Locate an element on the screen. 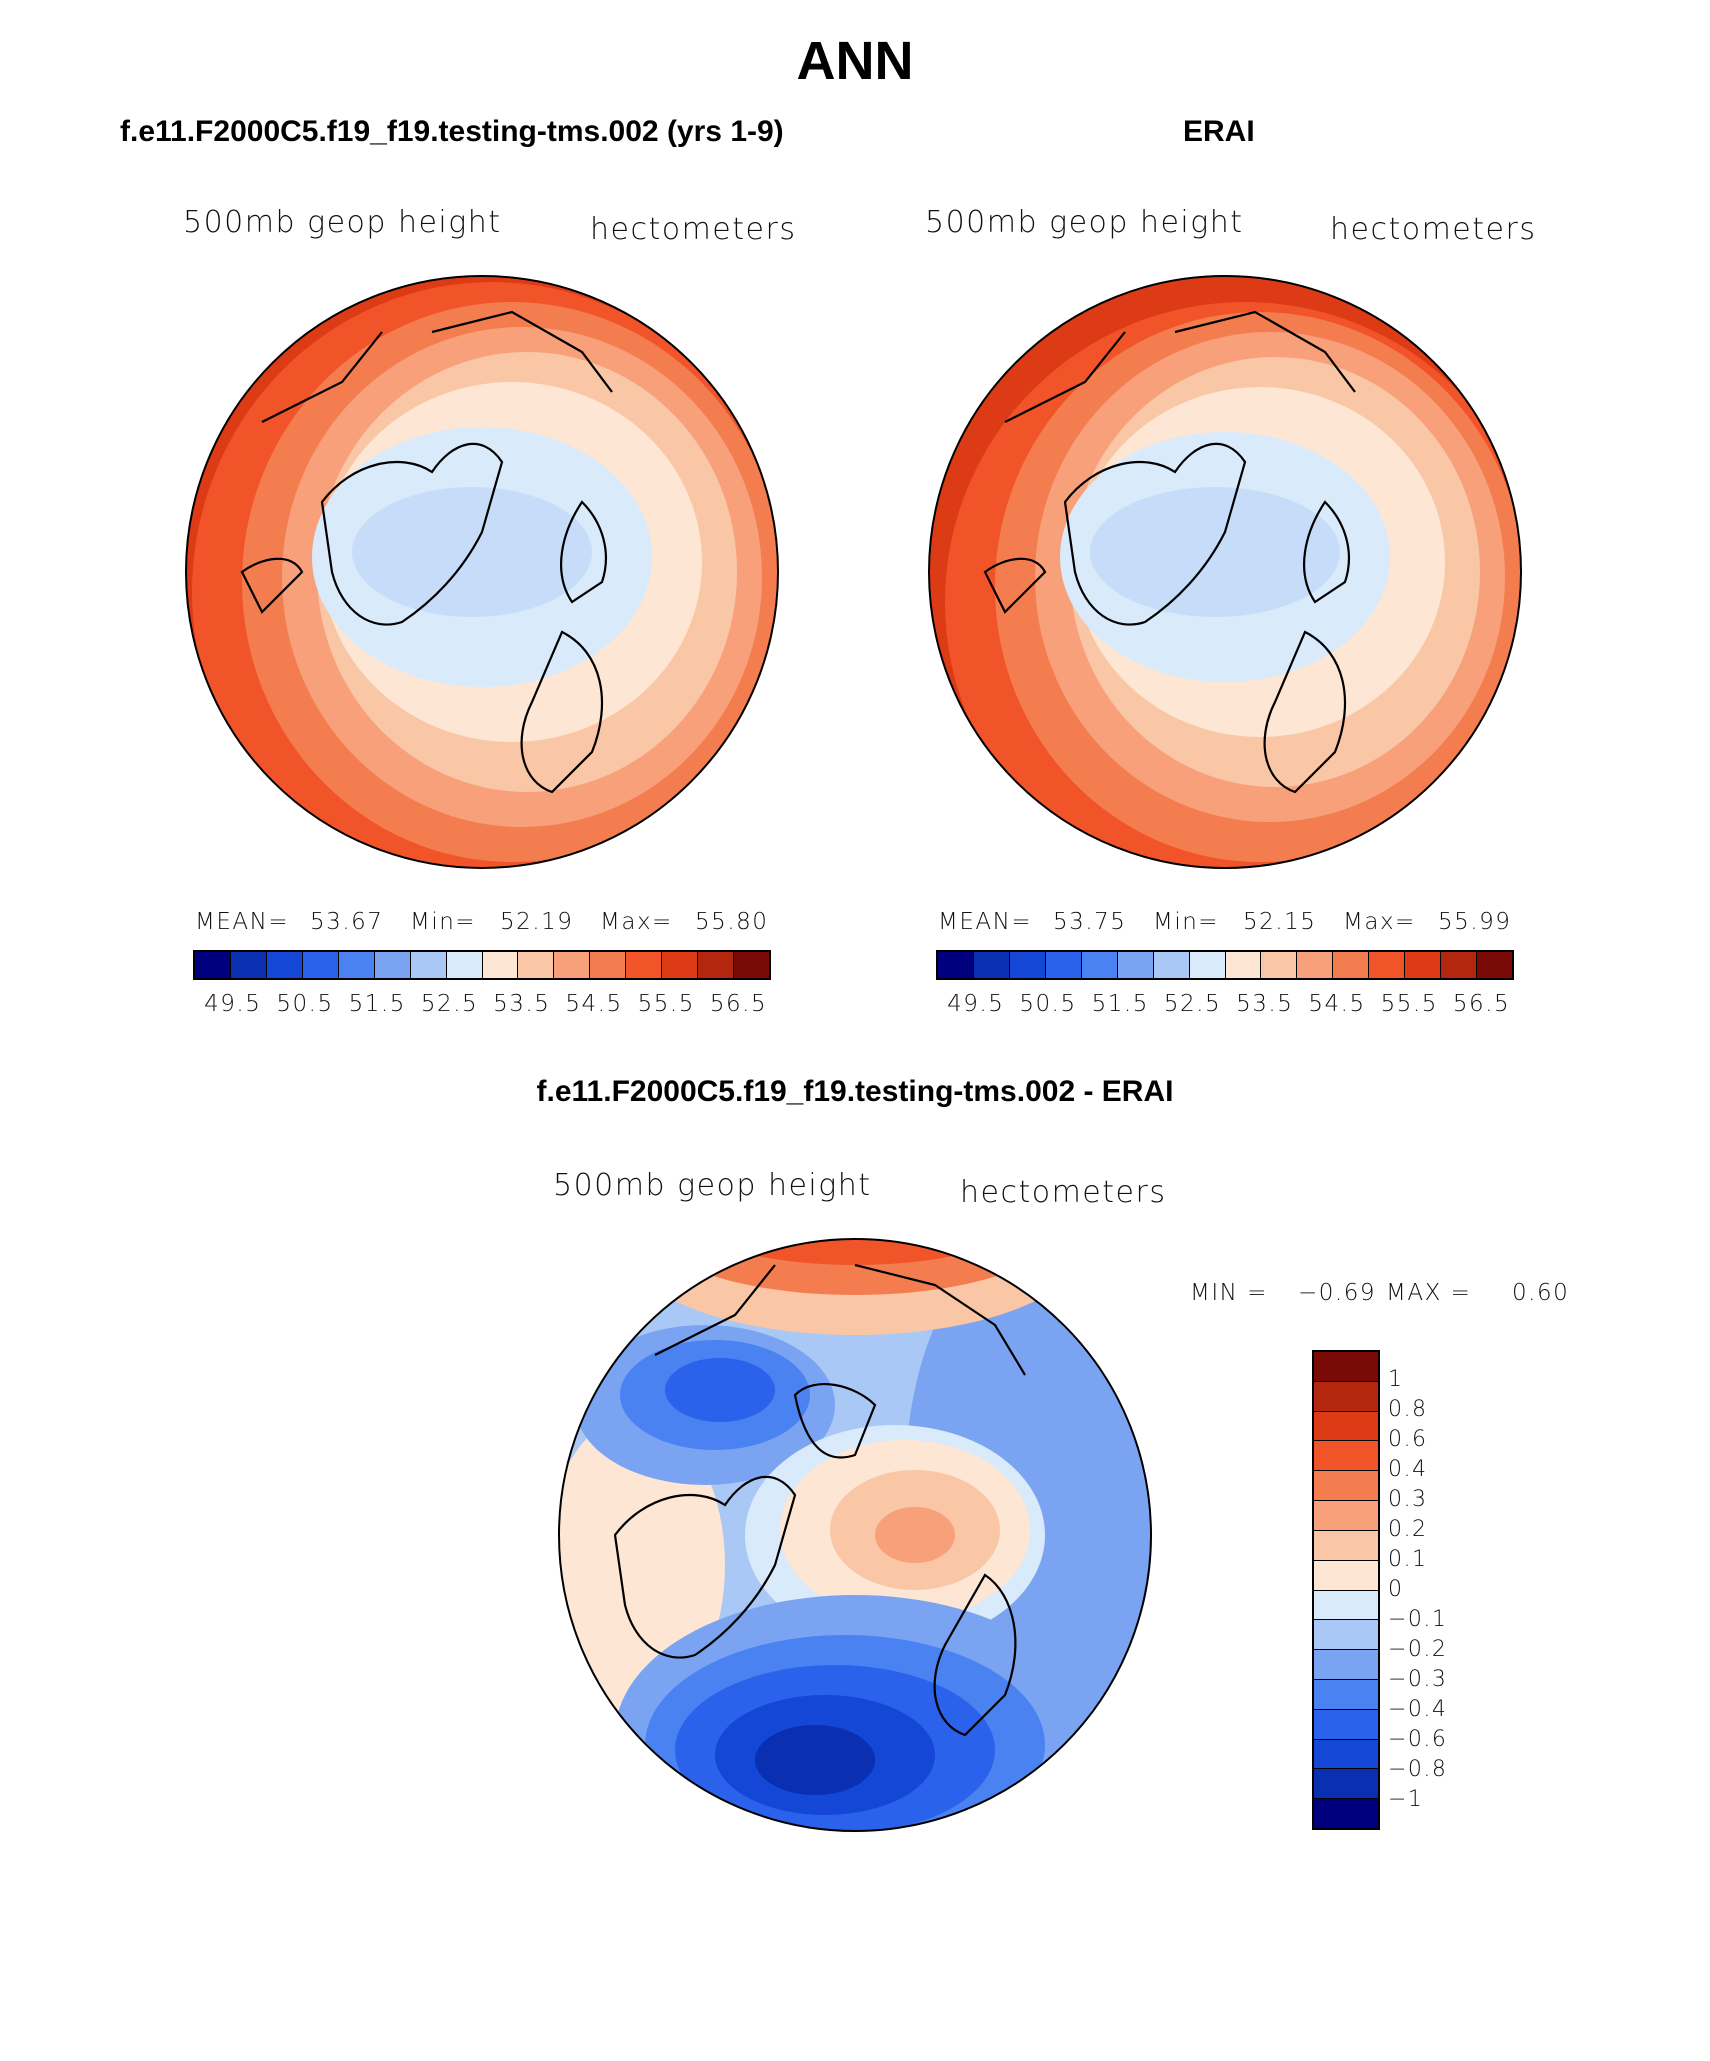 The height and width of the screenshot is (2061, 1710). panel3-tick-label: 0 is located at coordinates (1396, 1589).